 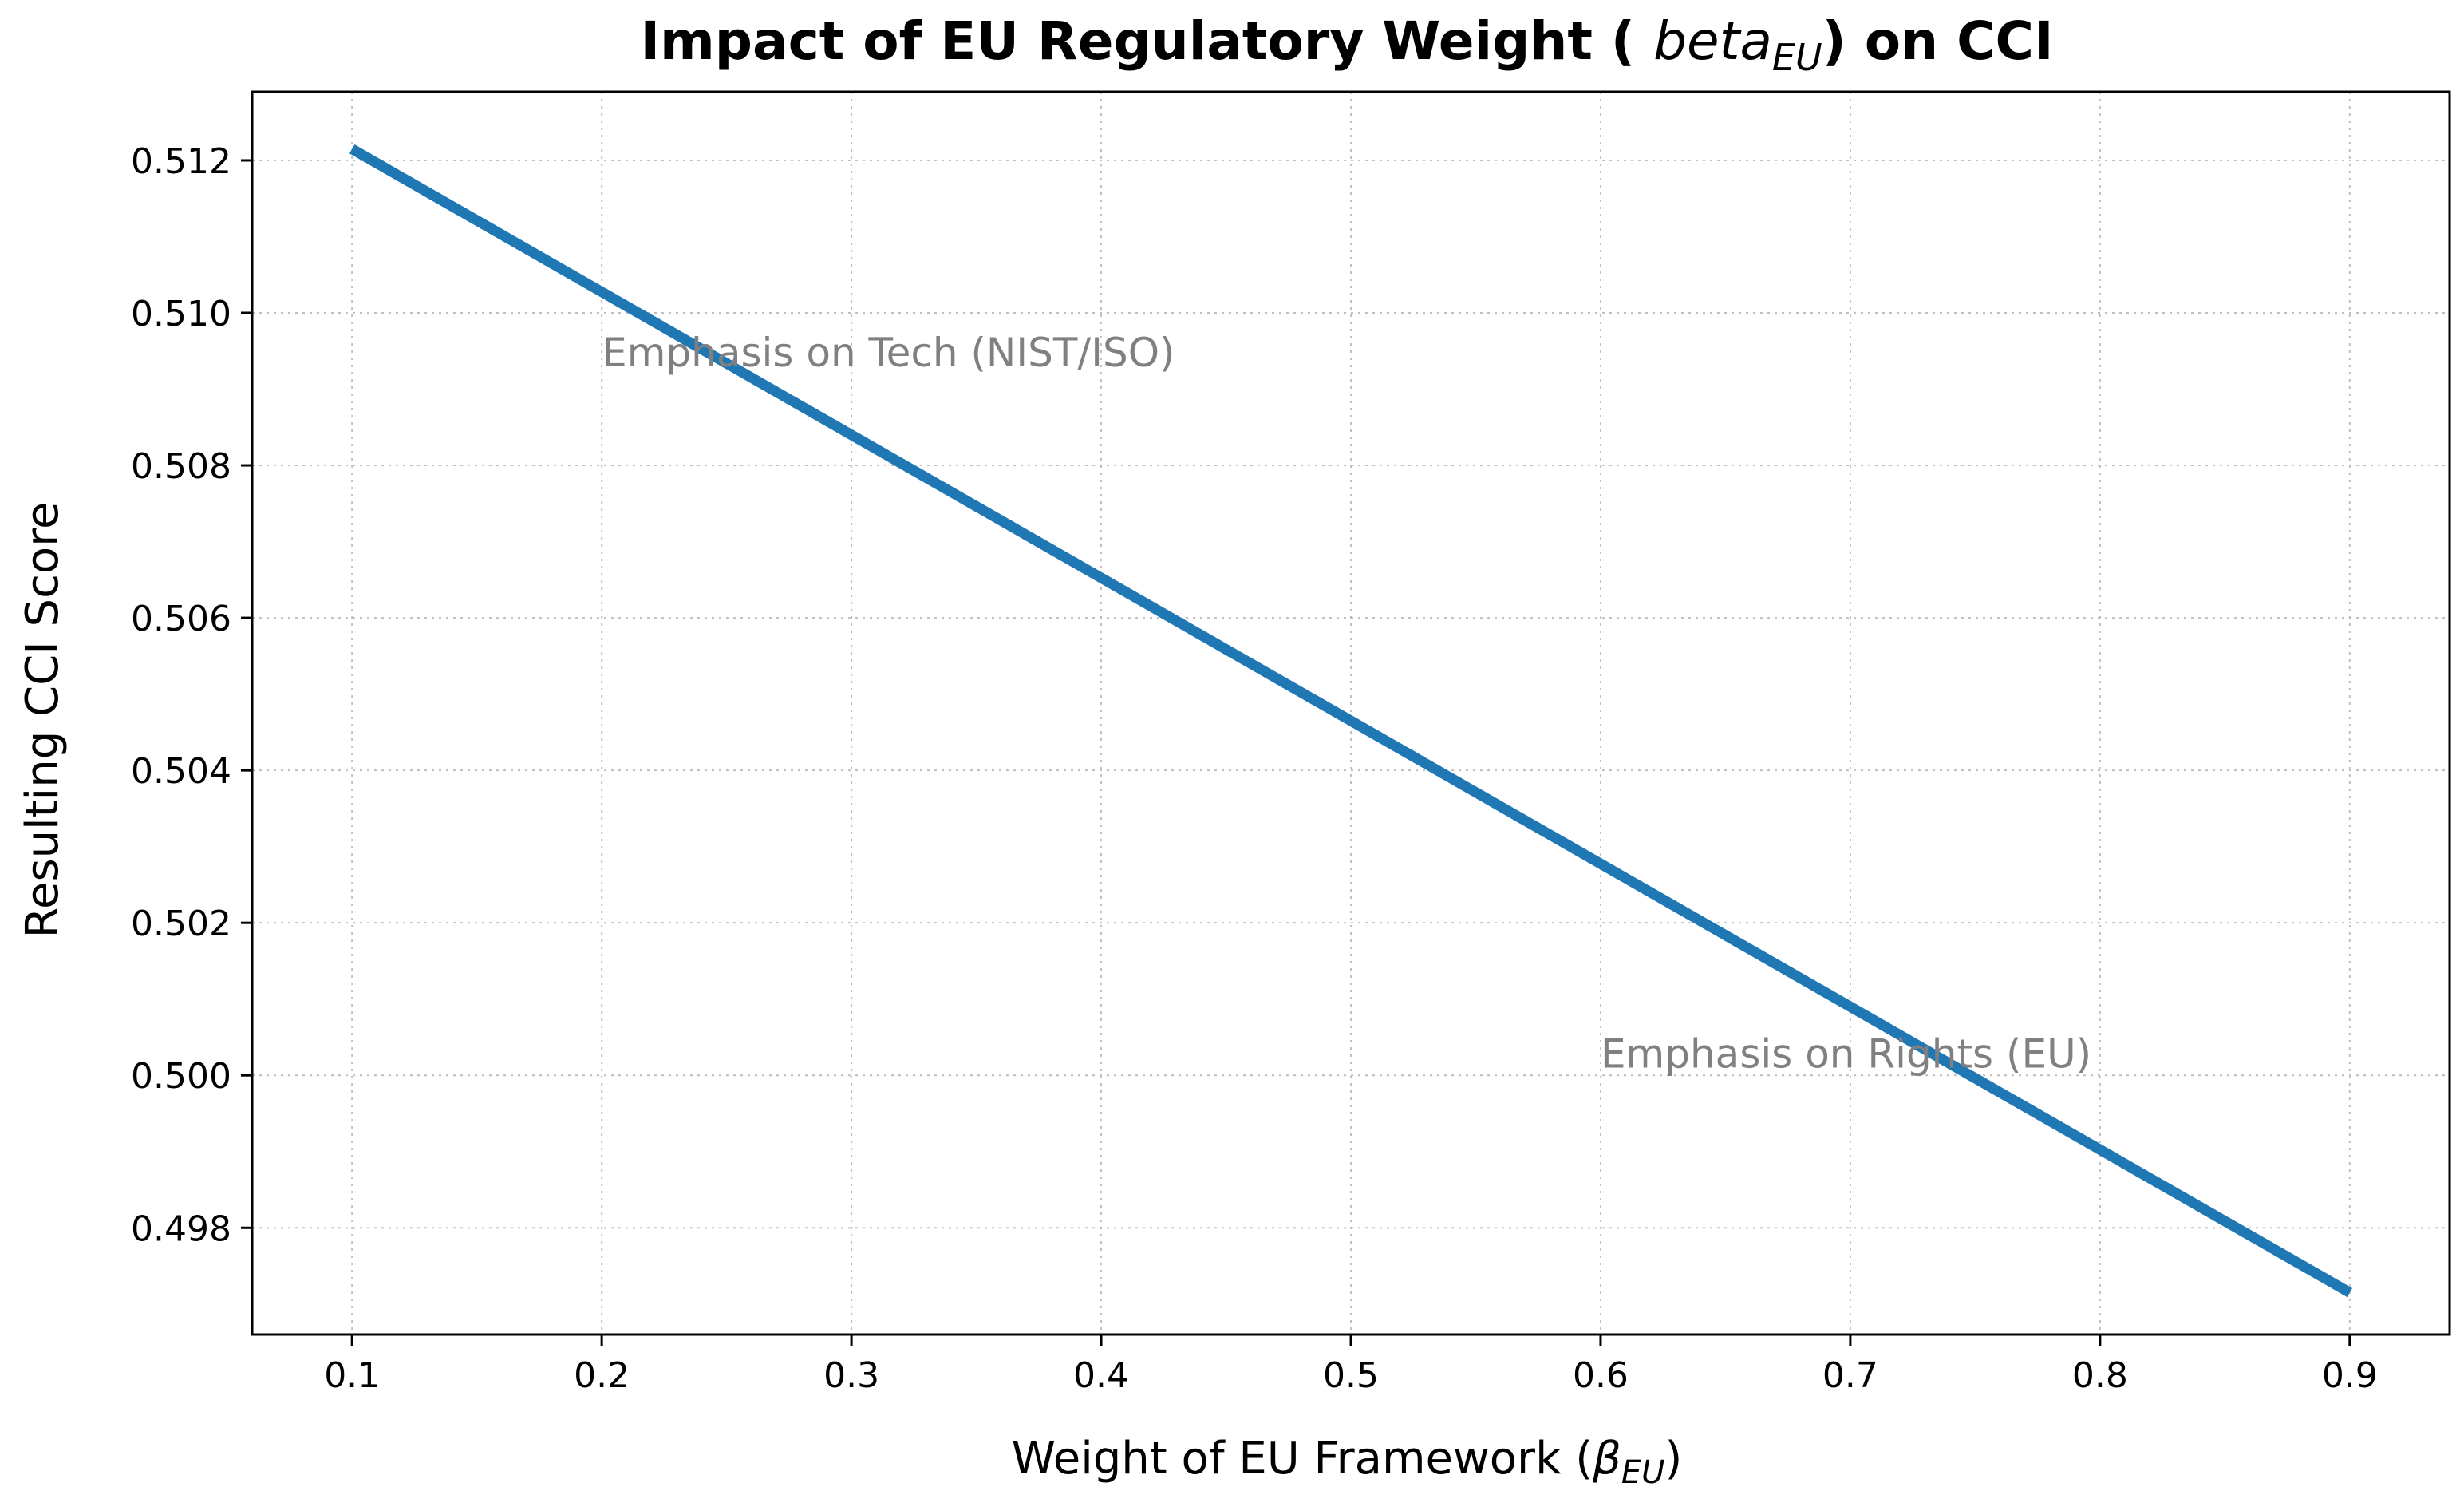 What do you see at coordinates (1846, 1055) in the screenshot?
I see `annotation-label: Emphasis on Rights (EU)` at bounding box center [1846, 1055].